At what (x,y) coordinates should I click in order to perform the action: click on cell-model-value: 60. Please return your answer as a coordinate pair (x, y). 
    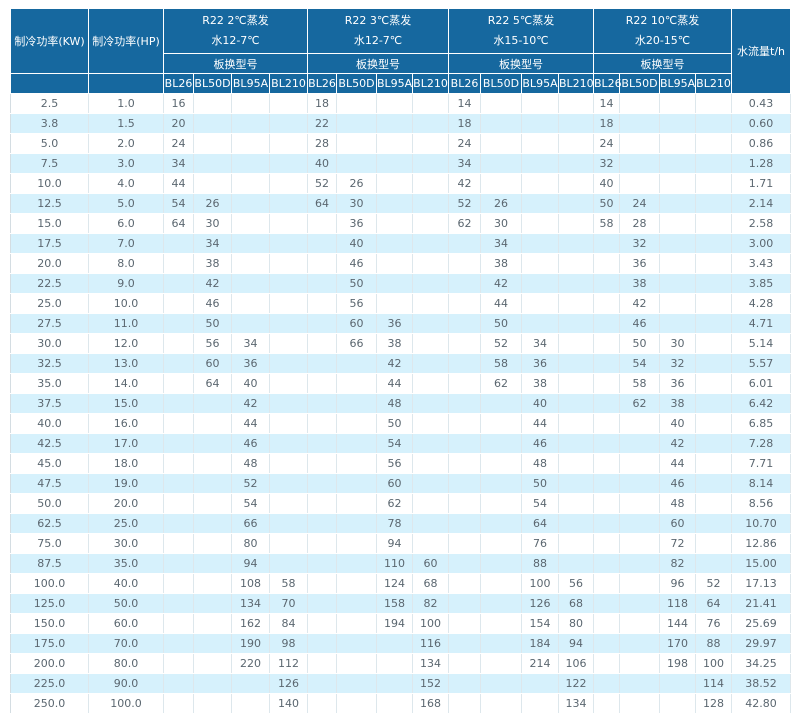
    Looking at the image, I should click on (212, 363).